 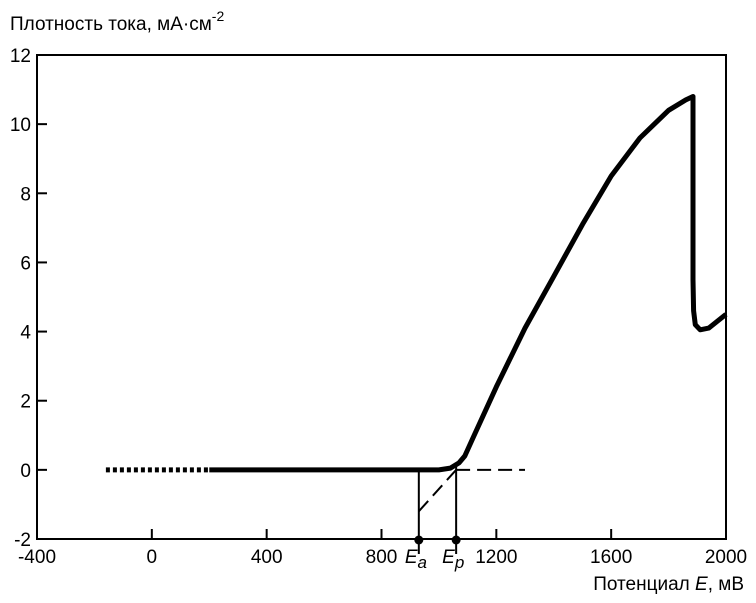 I want to click on x-tick-label: 2000, so click(x=726, y=557).